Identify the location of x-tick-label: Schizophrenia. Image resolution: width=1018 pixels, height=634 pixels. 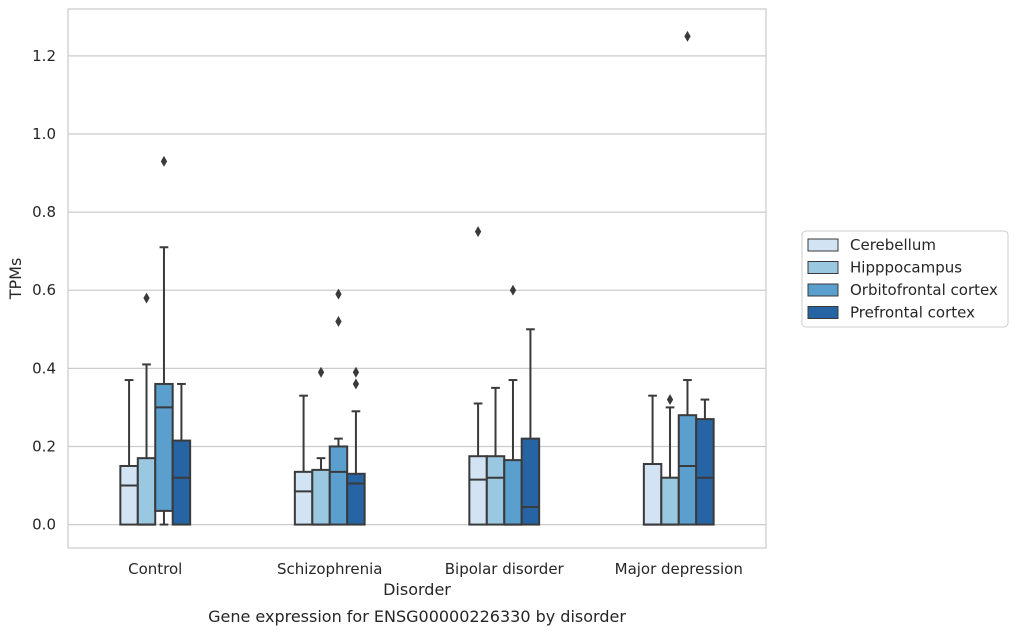
(329, 569).